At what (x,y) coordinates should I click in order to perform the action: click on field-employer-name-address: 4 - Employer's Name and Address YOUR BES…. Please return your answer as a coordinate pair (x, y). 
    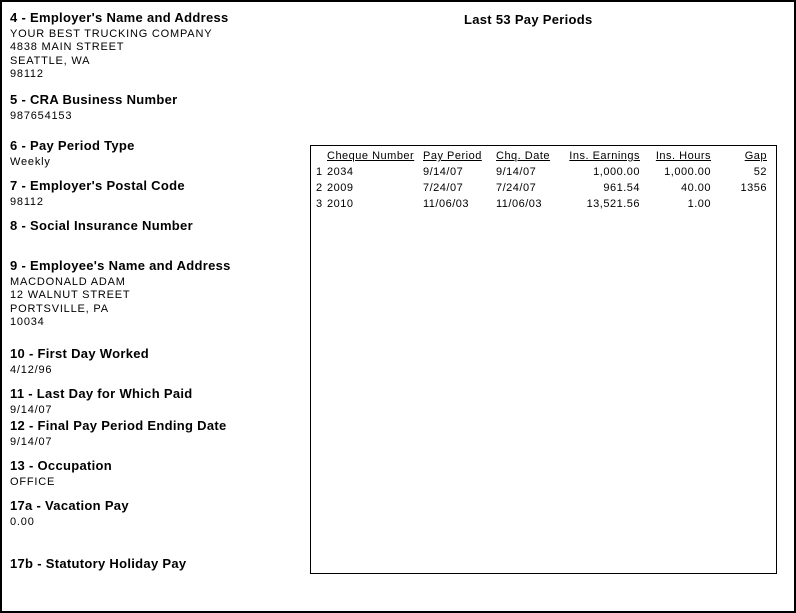
    Looking at the image, I should click on (119, 46).